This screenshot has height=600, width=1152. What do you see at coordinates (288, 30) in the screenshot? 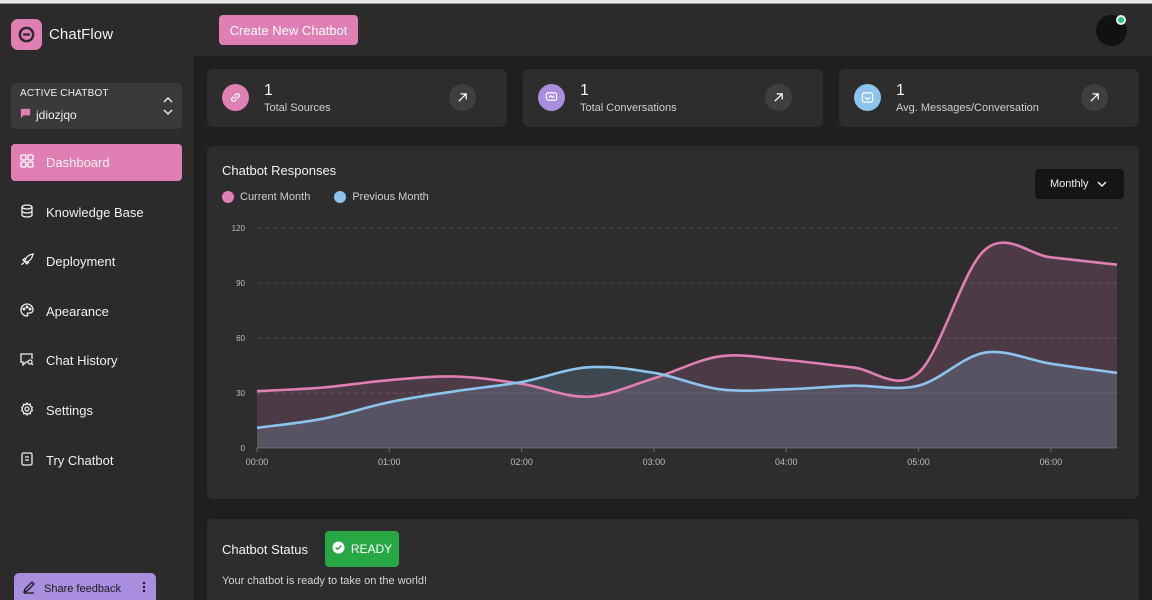
I see `create-new-chatbot-button: Create New Chatbot` at bounding box center [288, 30].